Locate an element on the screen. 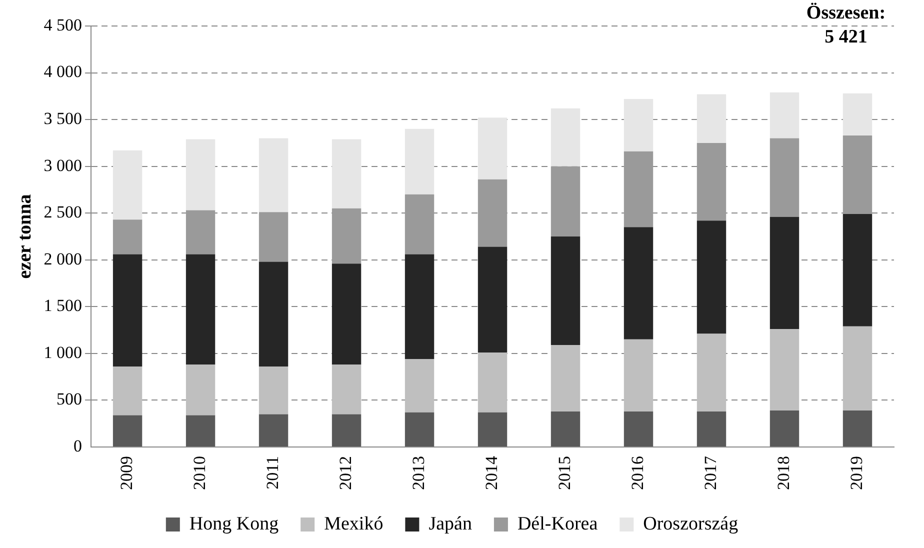  x-tick-label: 2012 is located at coordinates (346, 473).